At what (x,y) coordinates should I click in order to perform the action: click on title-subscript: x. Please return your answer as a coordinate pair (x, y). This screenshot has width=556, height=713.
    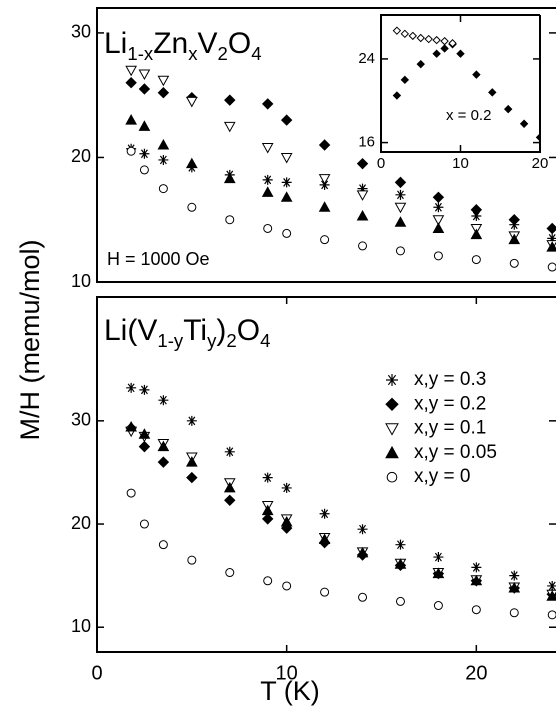
    Looking at the image, I should click on (193, 53).